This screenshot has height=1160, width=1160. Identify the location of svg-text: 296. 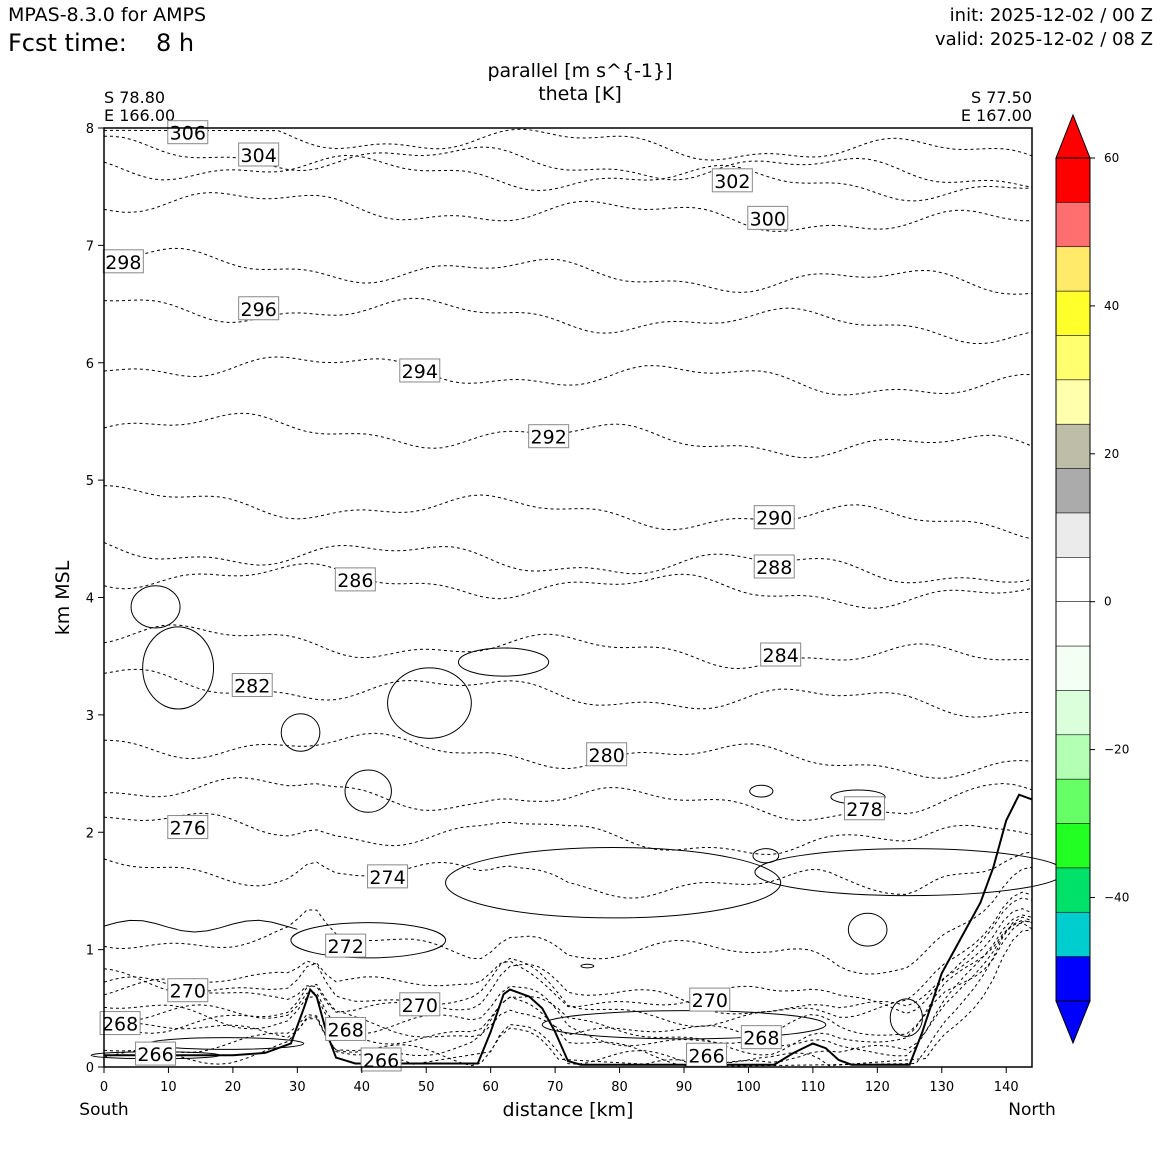
(259, 310).